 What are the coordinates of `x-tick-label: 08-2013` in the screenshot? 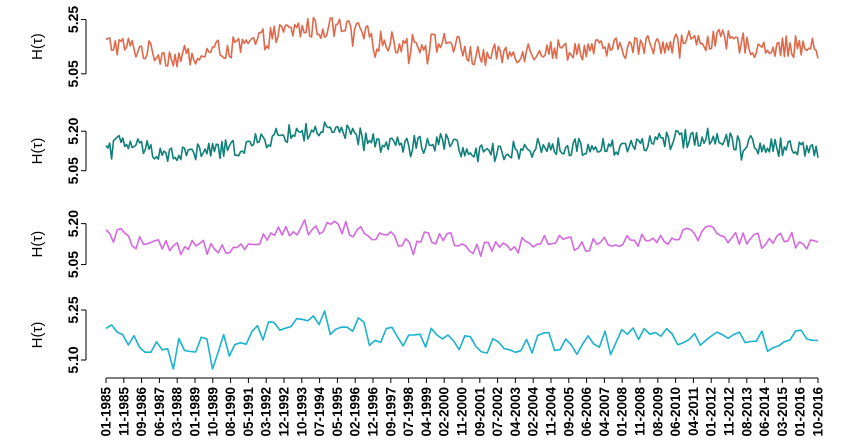 It's located at (746, 412).